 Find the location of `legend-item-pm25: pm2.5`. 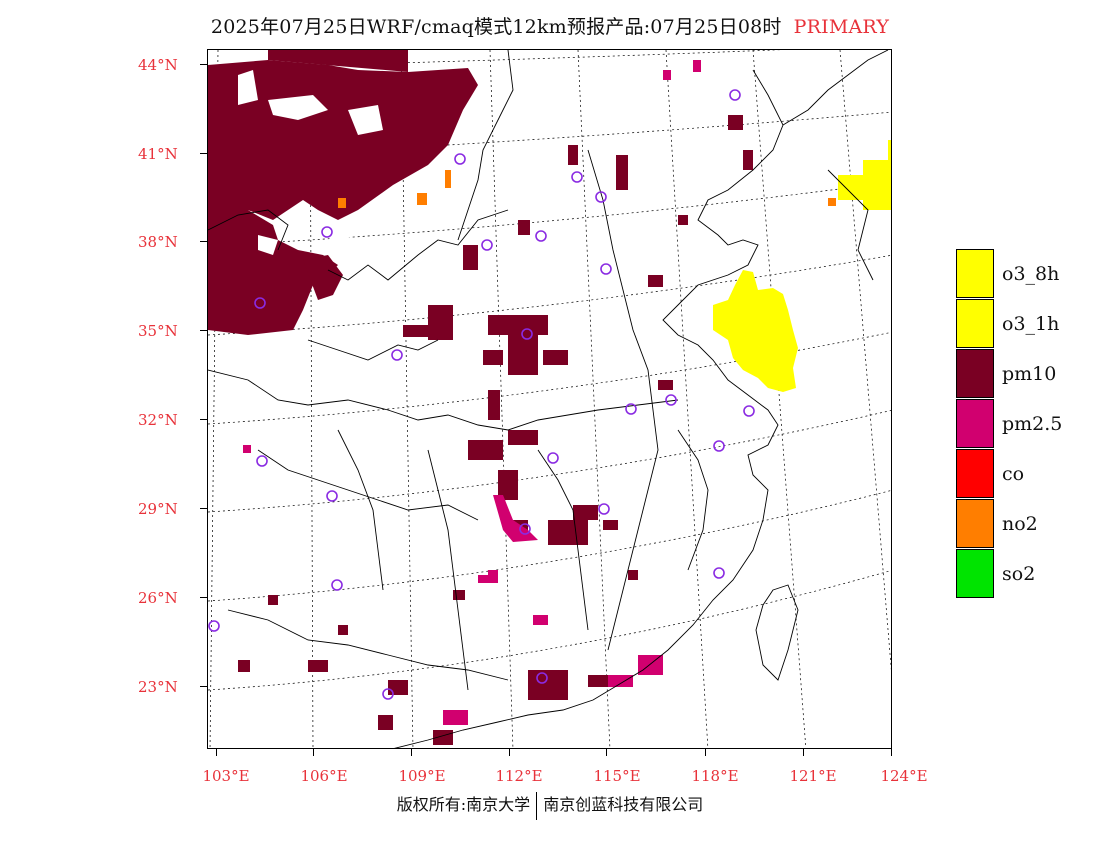

legend-item-pm25: pm2.5 is located at coordinates (1028, 424).